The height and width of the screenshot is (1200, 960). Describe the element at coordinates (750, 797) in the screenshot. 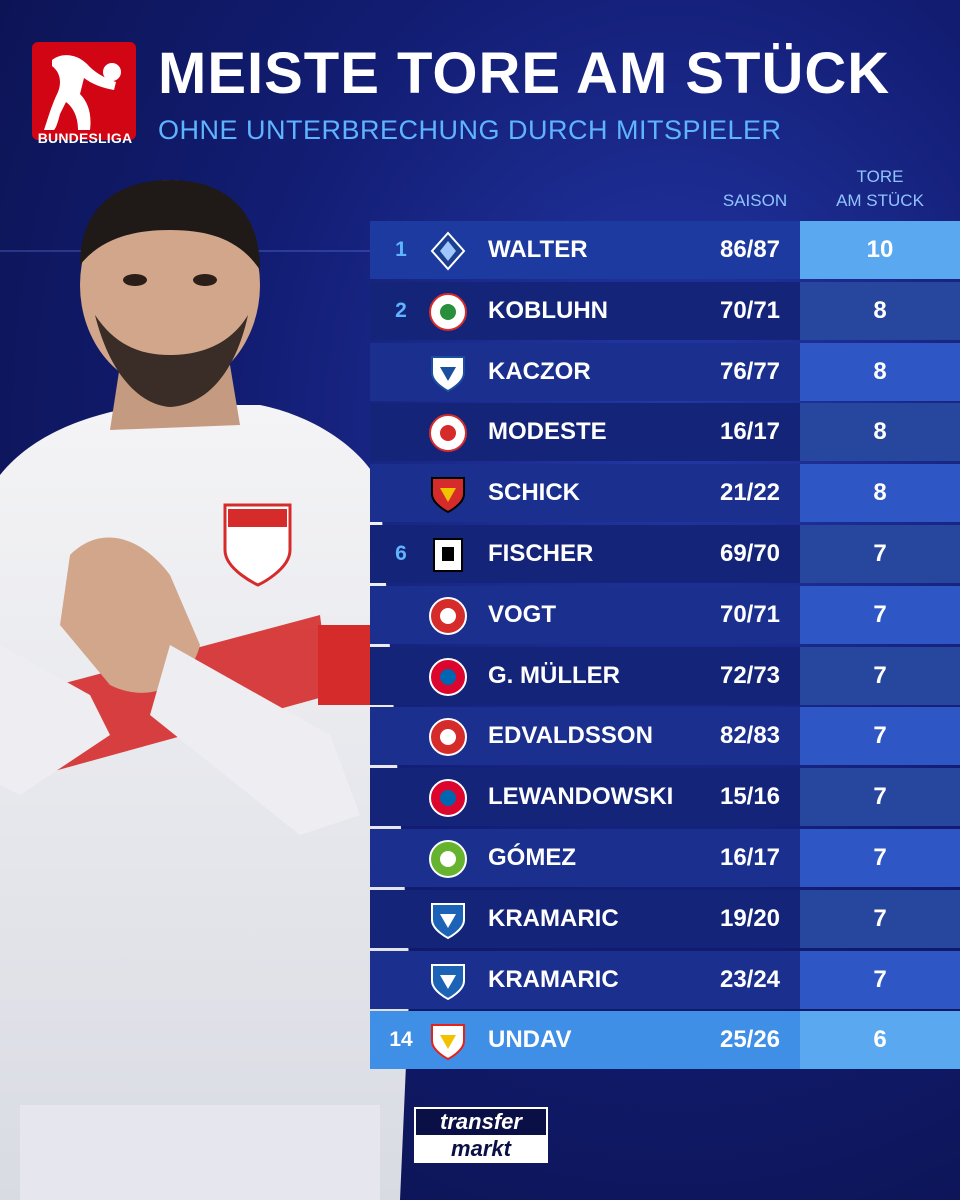

I see `season-cell: 15/16` at that location.